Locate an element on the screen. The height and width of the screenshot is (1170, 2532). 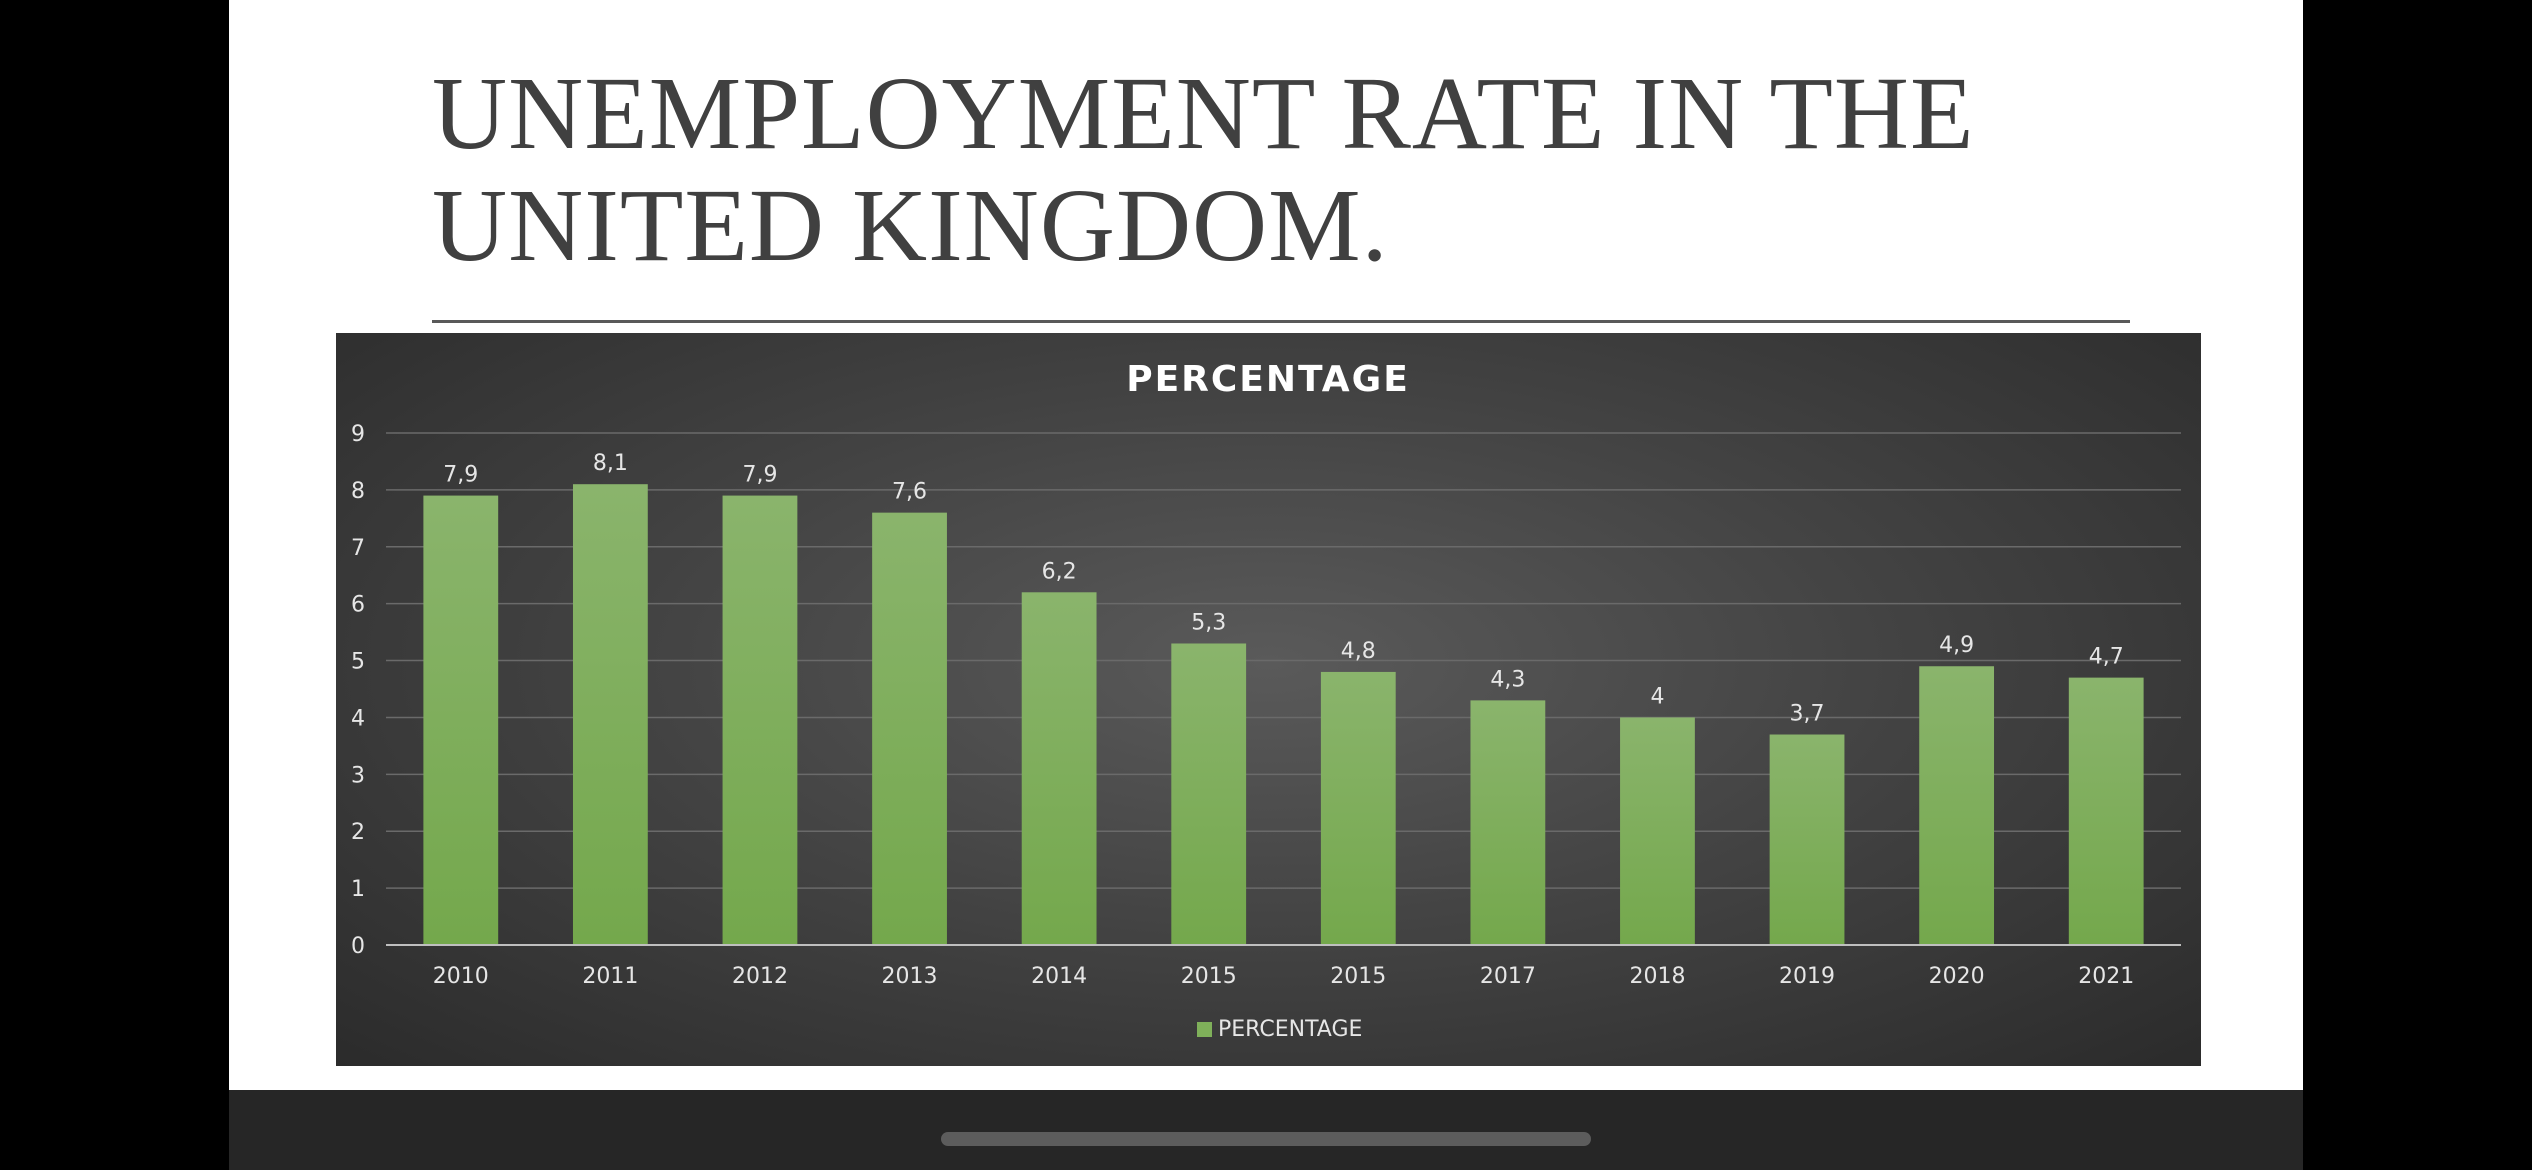
data-label: 4 is located at coordinates (1657, 696).